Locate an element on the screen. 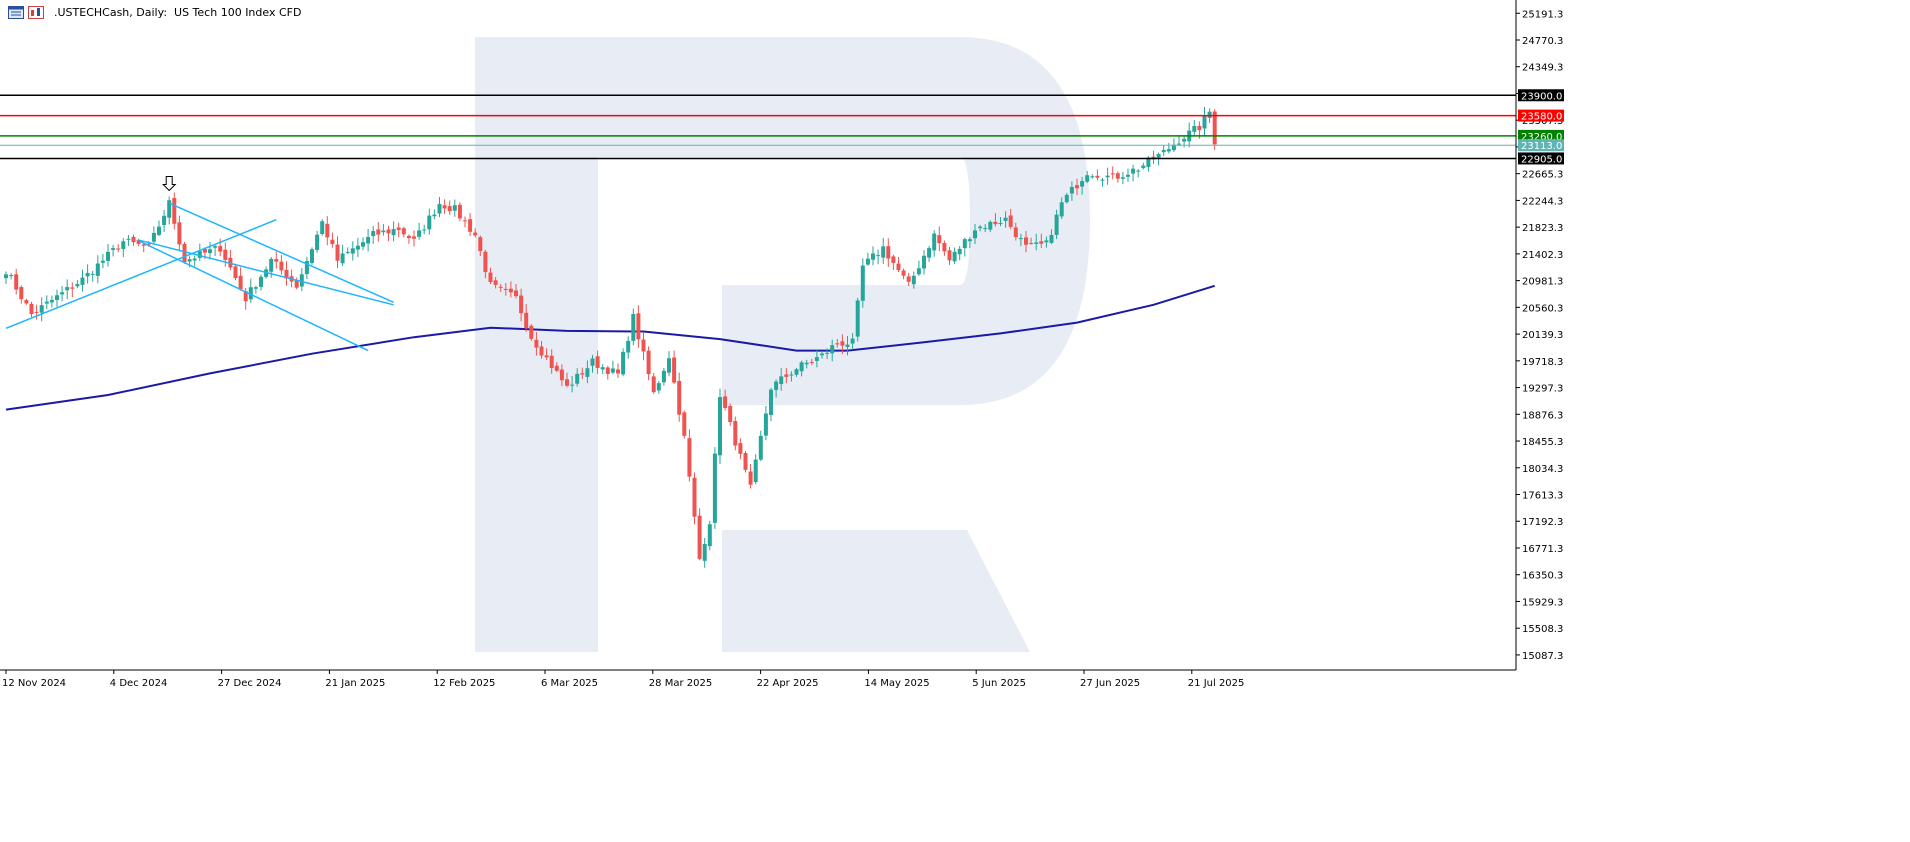  levels-layer is located at coordinates (758, 127).